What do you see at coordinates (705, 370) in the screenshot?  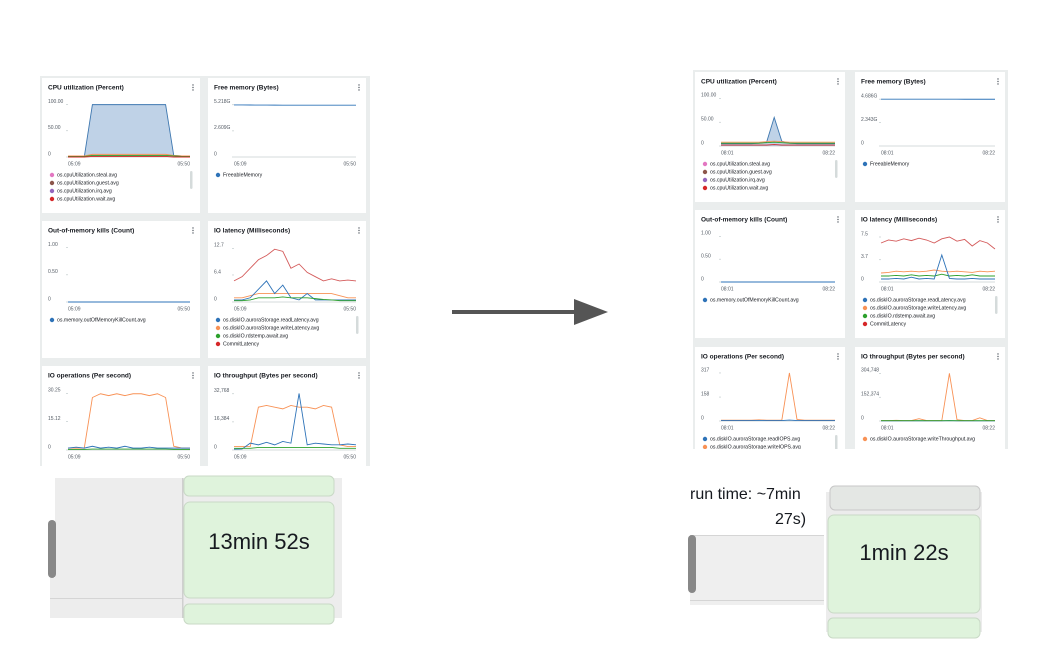 I see `y-tick-label: 317` at bounding box center [705, 370].